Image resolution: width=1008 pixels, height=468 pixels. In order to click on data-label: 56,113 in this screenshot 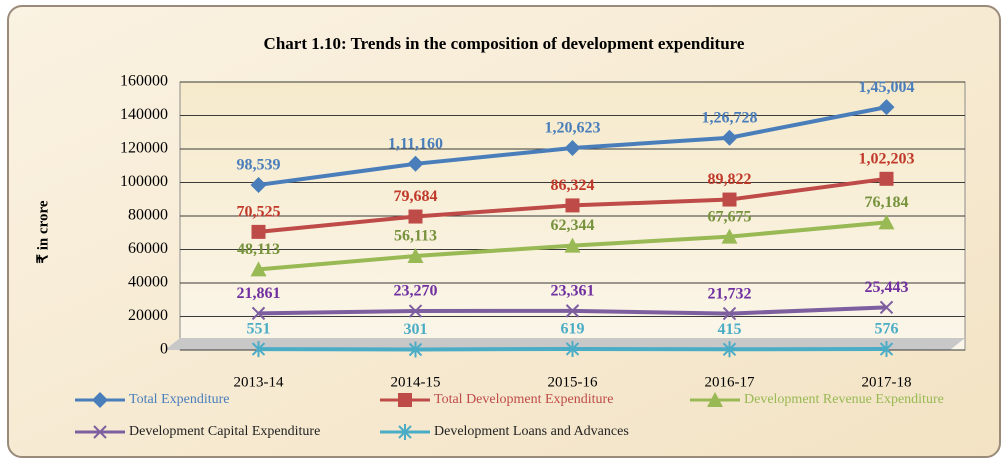, I will do `click(415, 236)`.